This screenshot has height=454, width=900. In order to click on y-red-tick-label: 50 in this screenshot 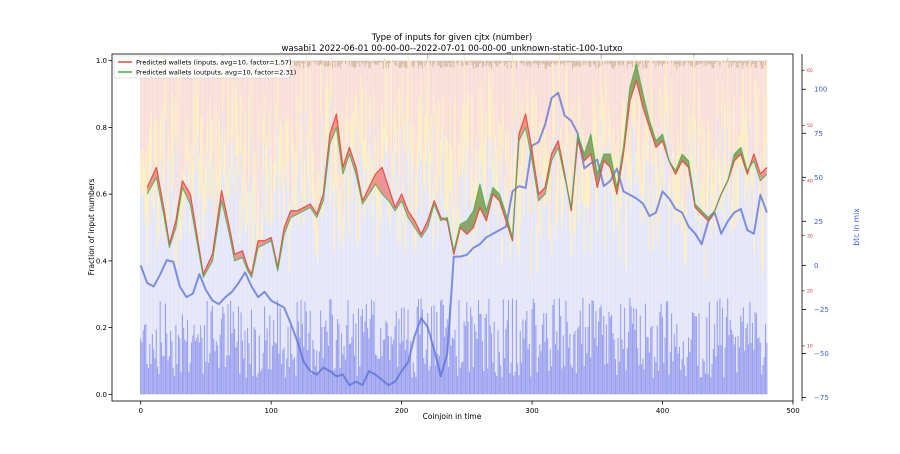, I will do `click(810, 126)`.